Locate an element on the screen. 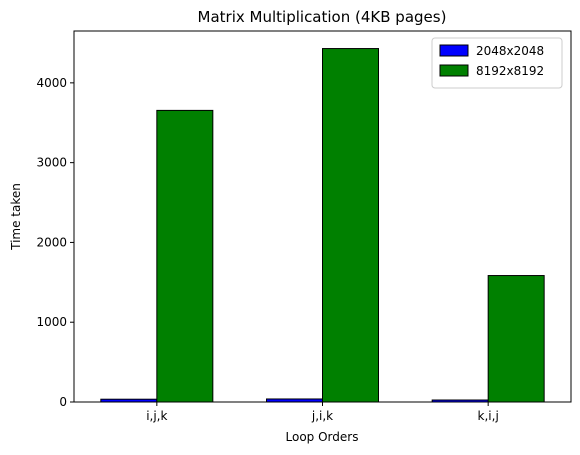 The height and width of the screenshot is (455, 580). bar-2048x2048-ijk is located at coordinates (129, 400).